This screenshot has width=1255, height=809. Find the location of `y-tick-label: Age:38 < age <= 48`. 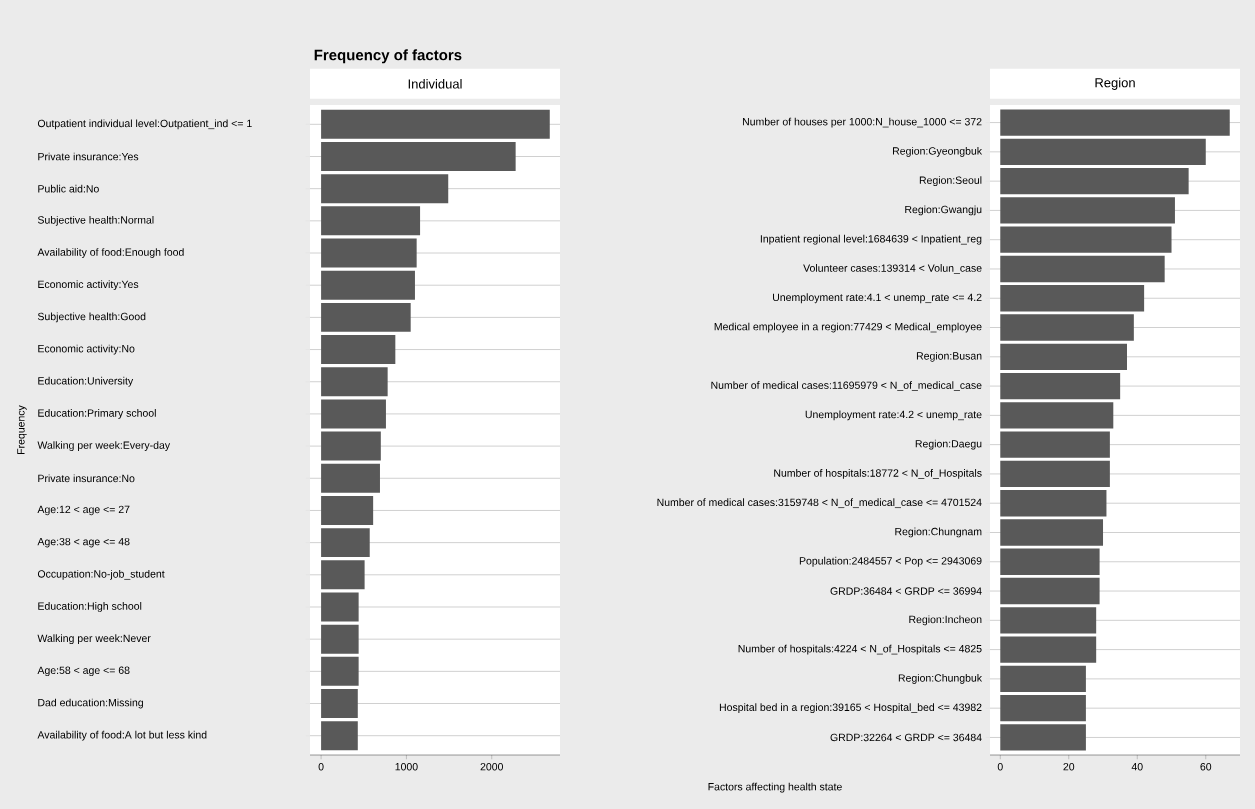

y-tick-label: Age:38 < age <= 48 is located at coordinates (83, 542).